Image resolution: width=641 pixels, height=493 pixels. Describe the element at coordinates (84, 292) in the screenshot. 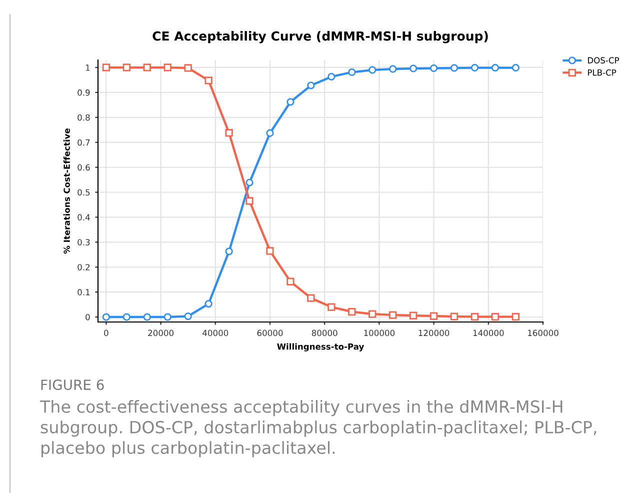

I see `y-tick-label: 0.1` at that location.